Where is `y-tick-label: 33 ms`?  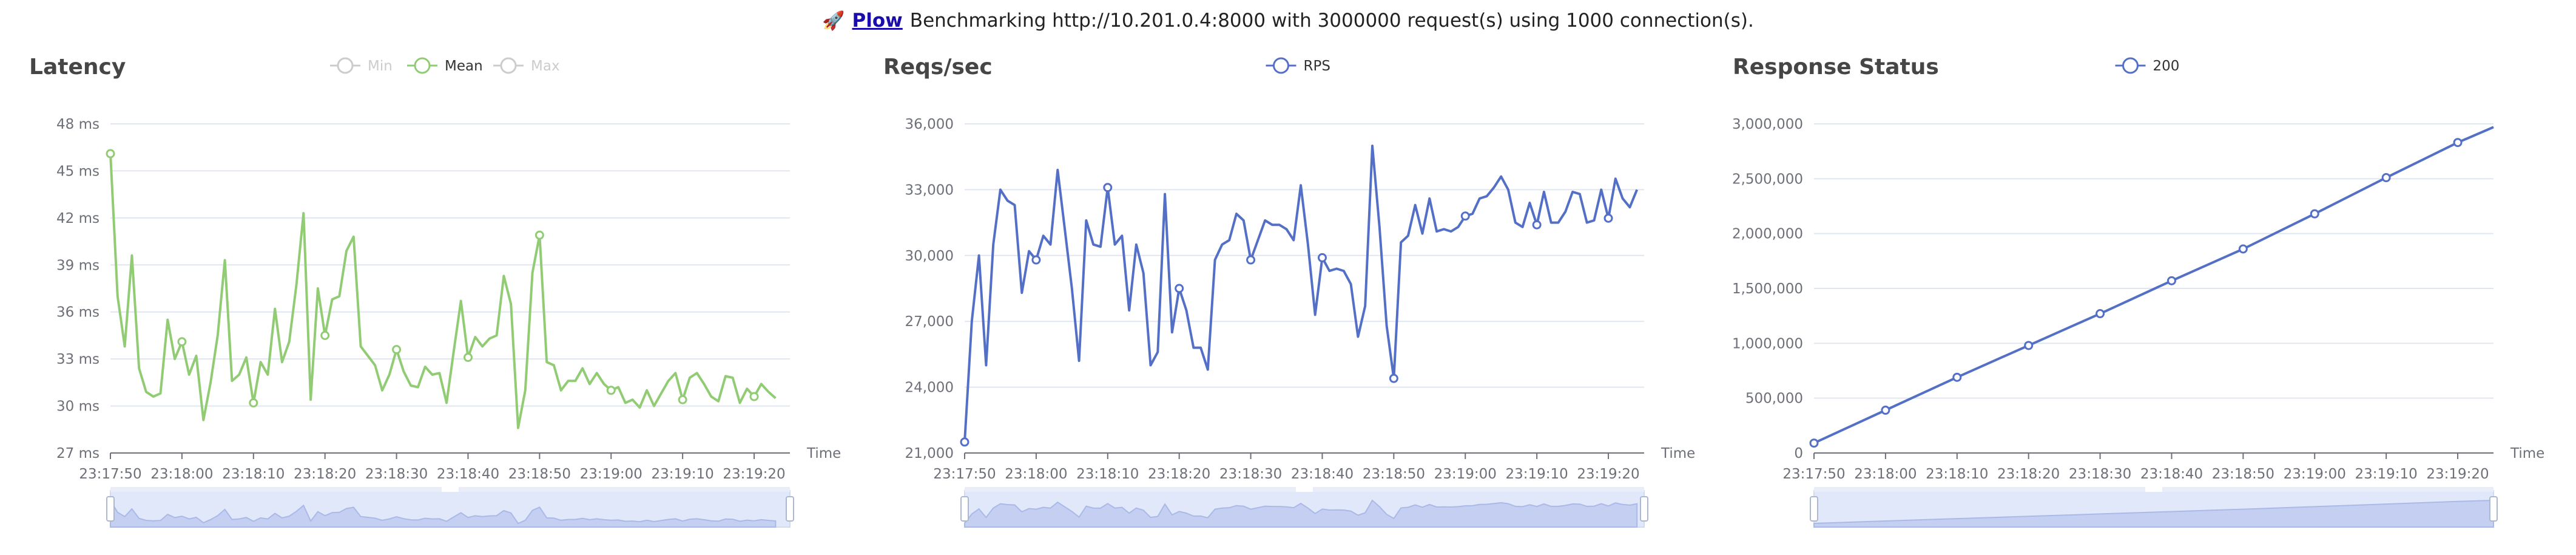
y-tick-label: 33 ms is located at coordinates (77, 359).